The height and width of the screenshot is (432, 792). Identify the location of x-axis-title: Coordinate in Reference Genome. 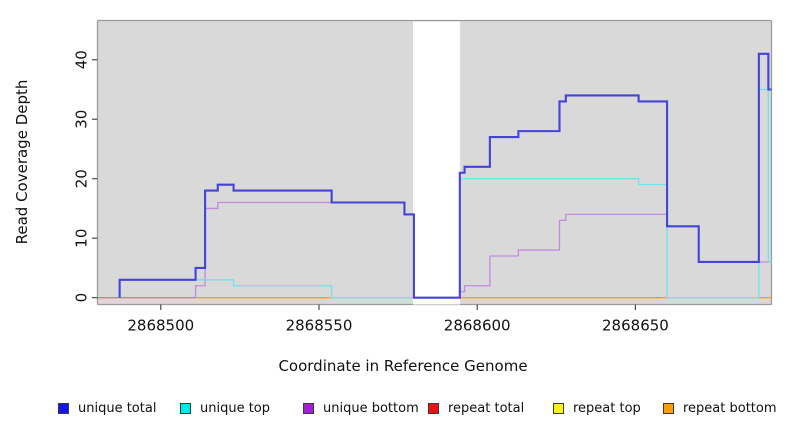
(403, 366).